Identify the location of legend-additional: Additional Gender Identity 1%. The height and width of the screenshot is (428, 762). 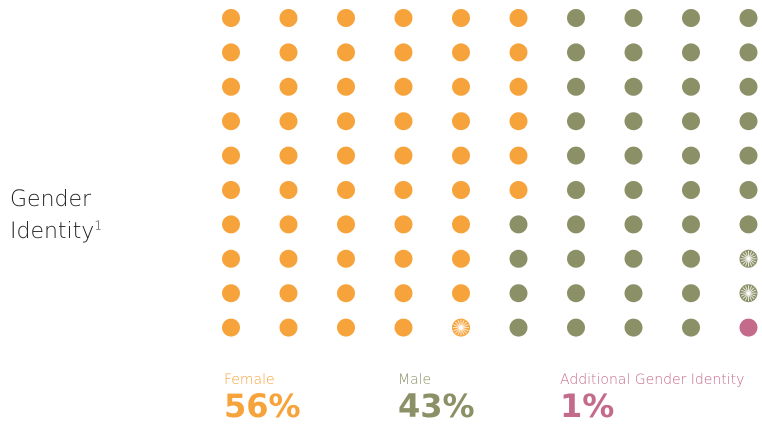
(652, 398).